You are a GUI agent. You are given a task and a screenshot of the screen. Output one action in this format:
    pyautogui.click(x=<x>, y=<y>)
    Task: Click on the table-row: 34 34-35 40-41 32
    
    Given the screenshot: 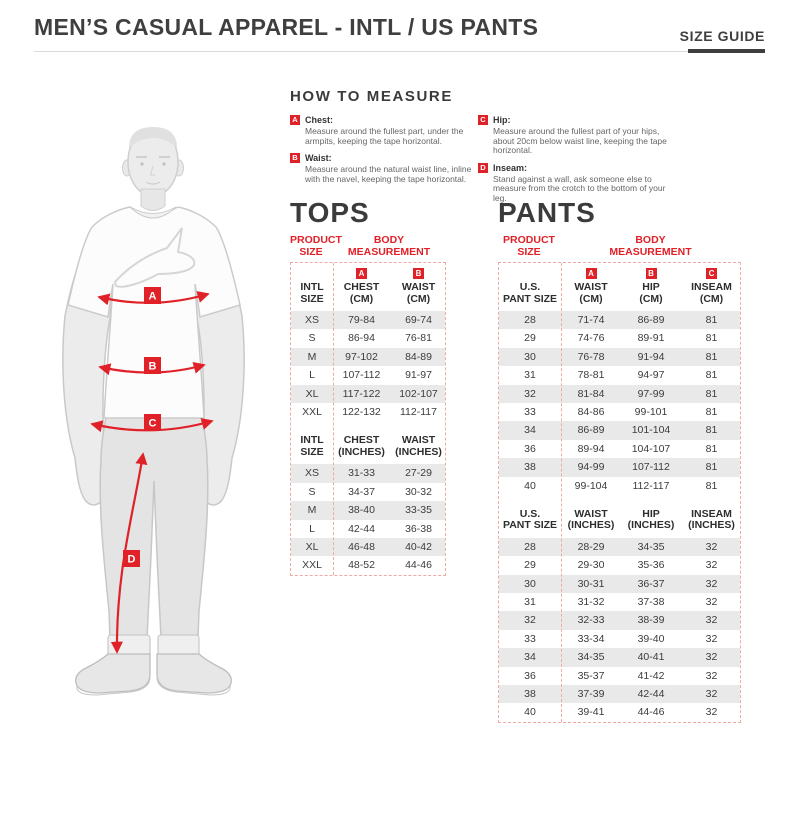 What is the action you would take?
    pyautogui.click(x=619, y=657)
    